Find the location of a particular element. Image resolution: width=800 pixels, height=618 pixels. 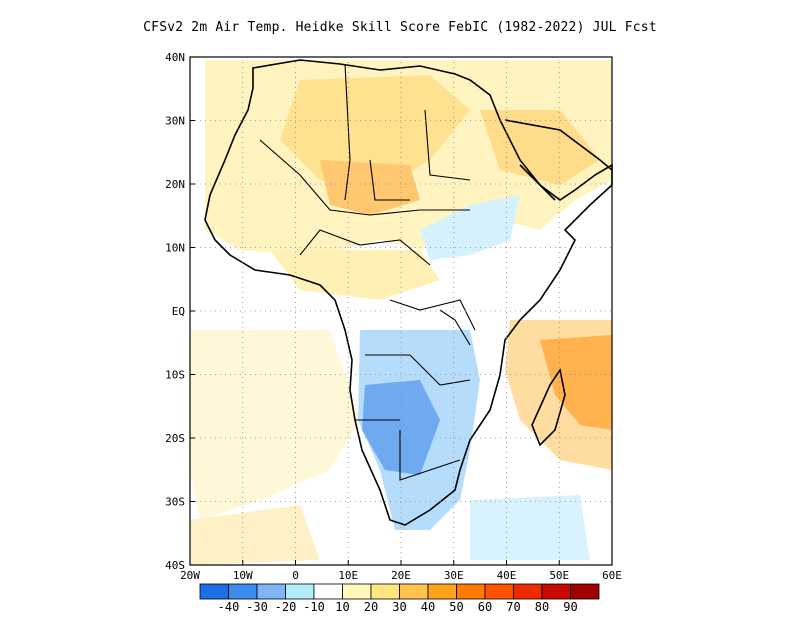

x-tick-label: 20E is located at coordinates (401, 575).